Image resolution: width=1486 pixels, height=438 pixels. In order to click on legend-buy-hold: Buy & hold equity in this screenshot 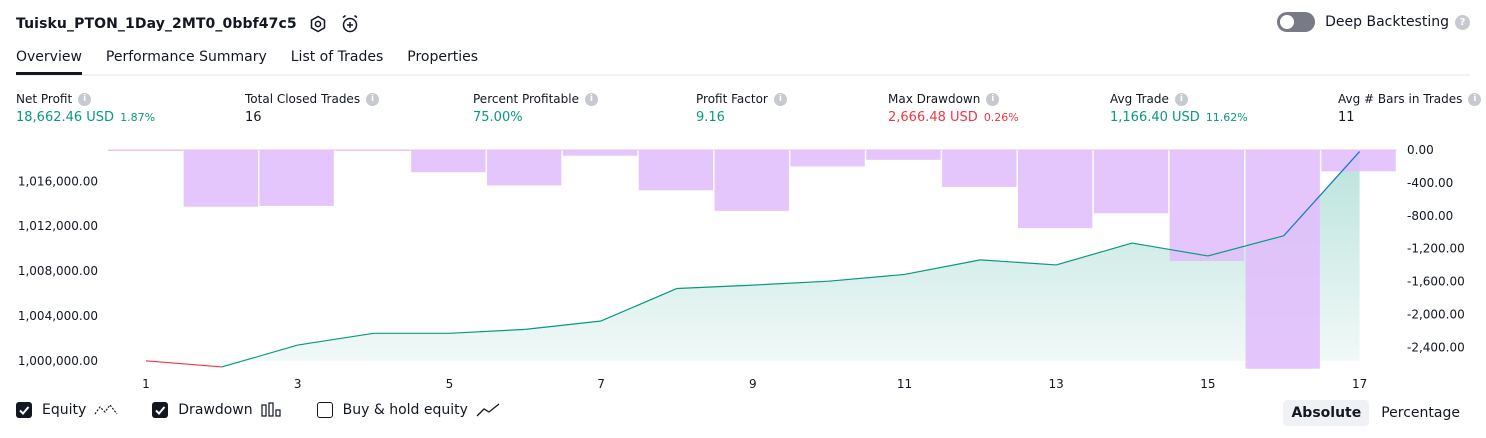, I will do `click(408, 410)`.